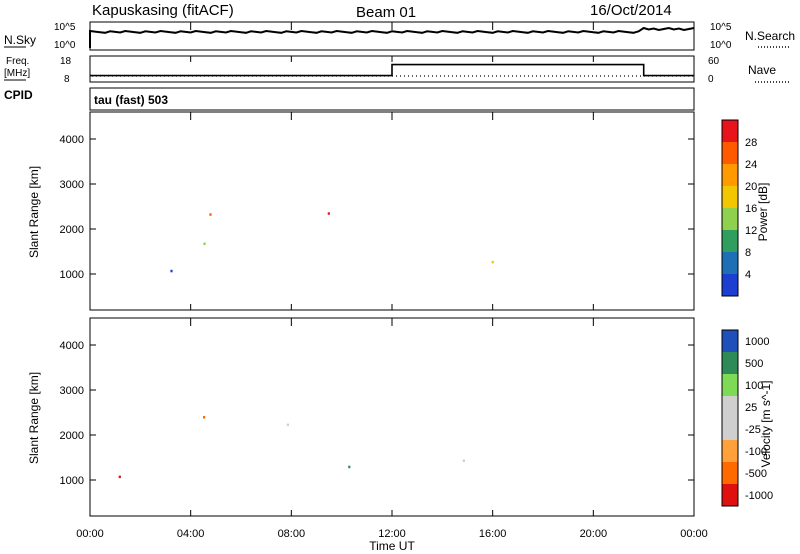 The width and height of the screenshot is (800, 554). What do you see at coordinates (191, 534) in the screenshot?
I see `time-tick-label: 04:00` at bounding box center [191, 534].